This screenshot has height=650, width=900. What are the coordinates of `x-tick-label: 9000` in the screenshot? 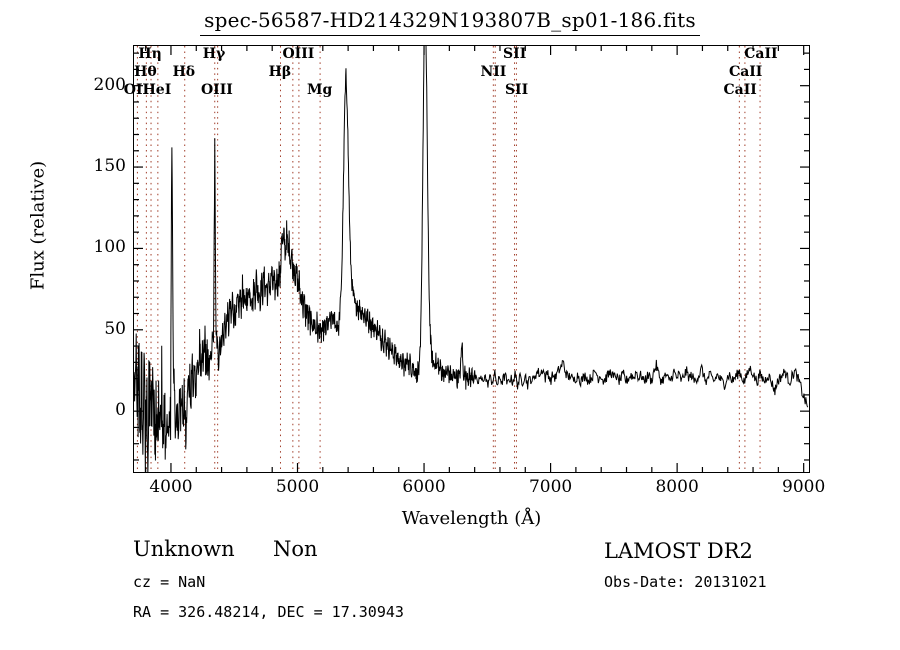 It's located at (804, 487).